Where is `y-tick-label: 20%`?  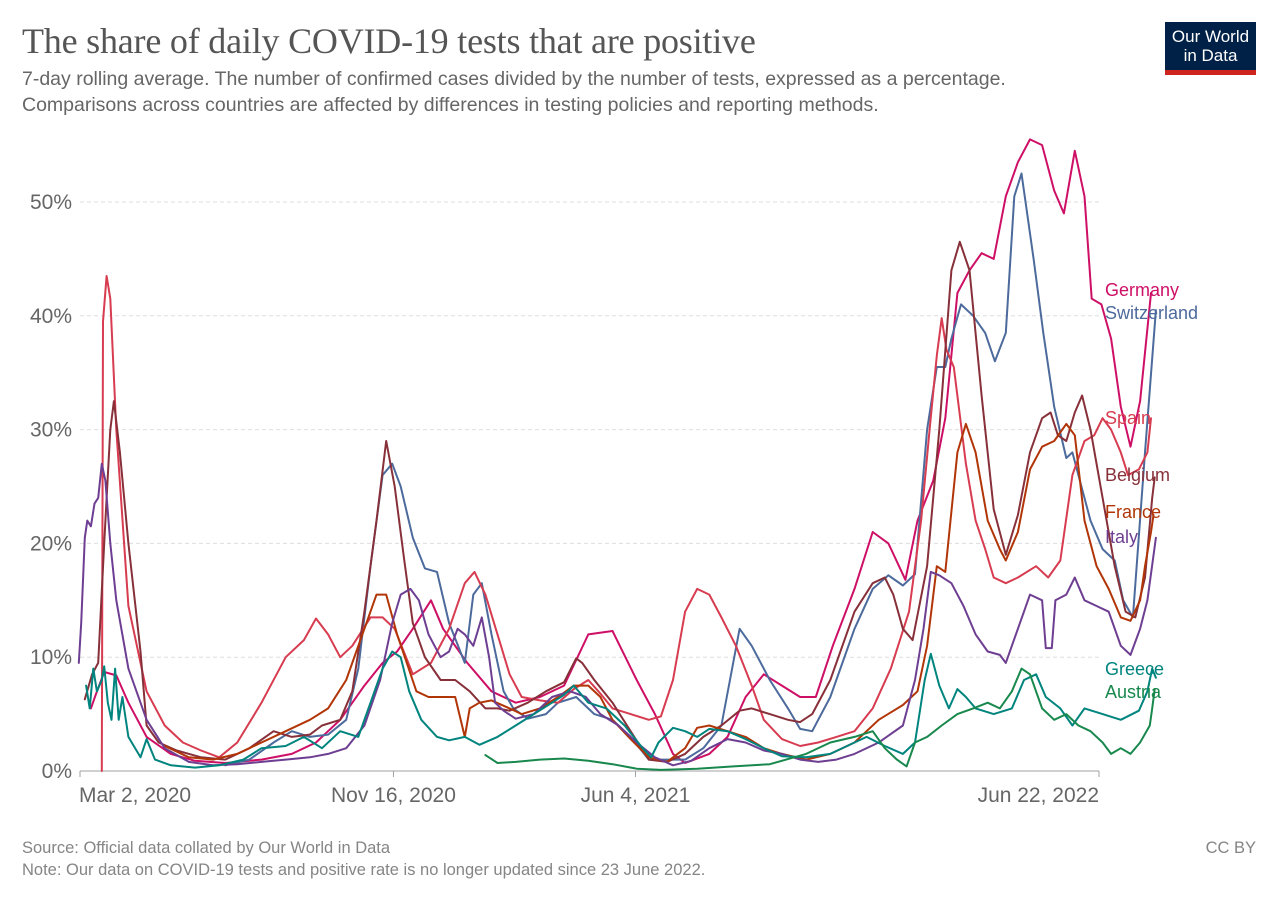
y-tick-label: 20% is located at coordinates (51, 543).